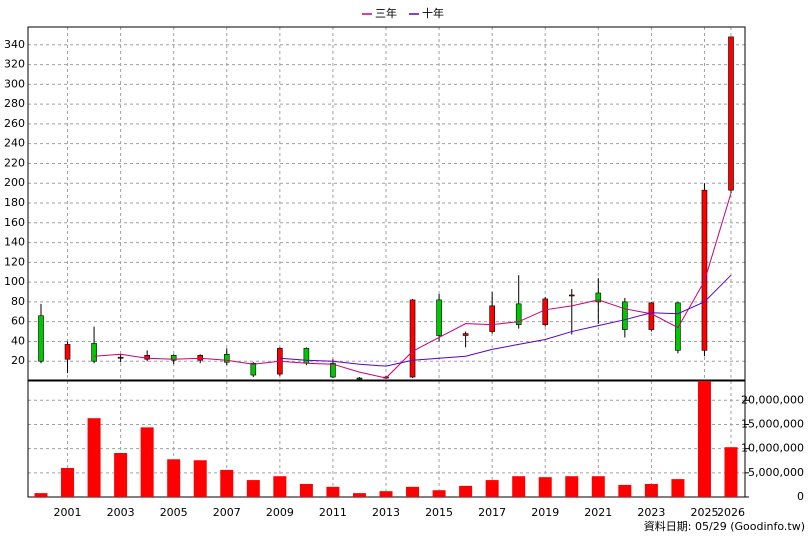 This screenshot has width=808, height=540. Describe the element at coordinates (14, 83) in the screenshot. I see `y-tick-label: 300` at that location.